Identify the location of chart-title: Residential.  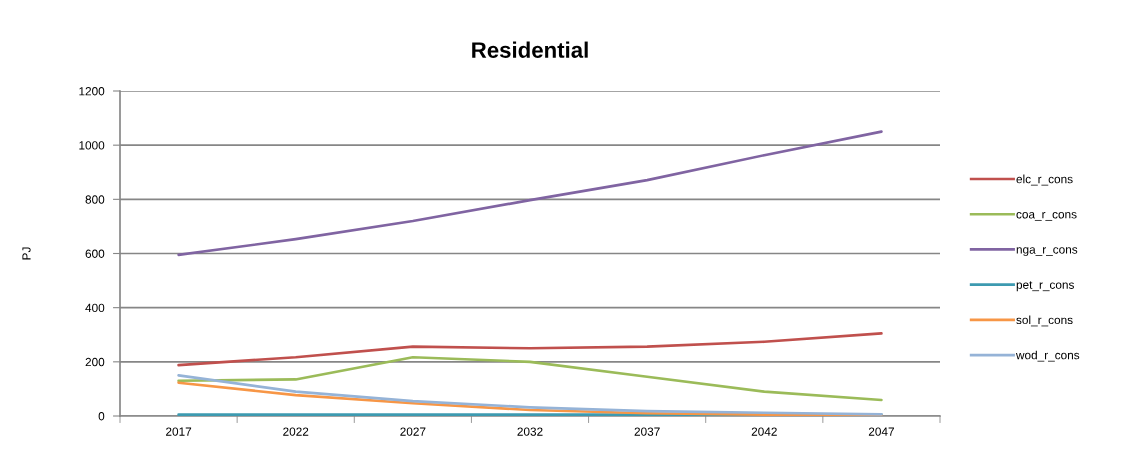
(530, 49).